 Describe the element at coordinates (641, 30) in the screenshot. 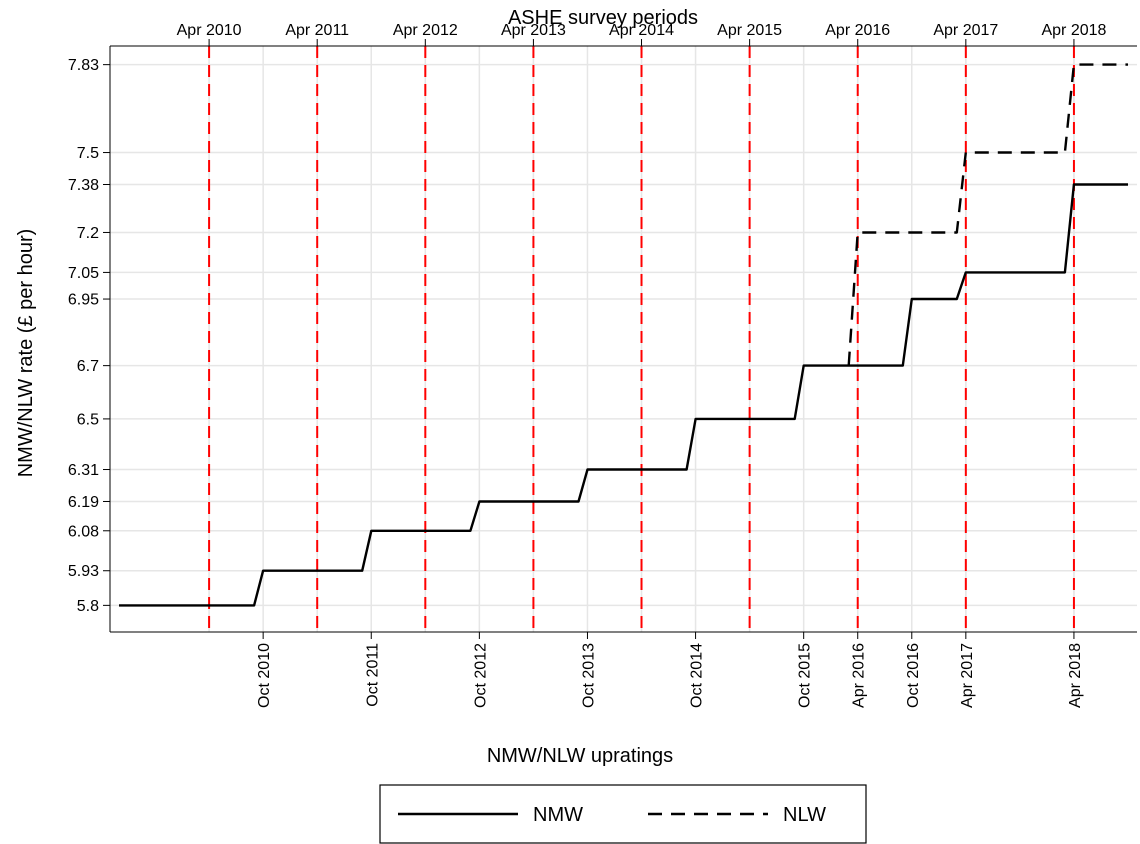

I see `top-tick-label: Apr 2014` at that location.